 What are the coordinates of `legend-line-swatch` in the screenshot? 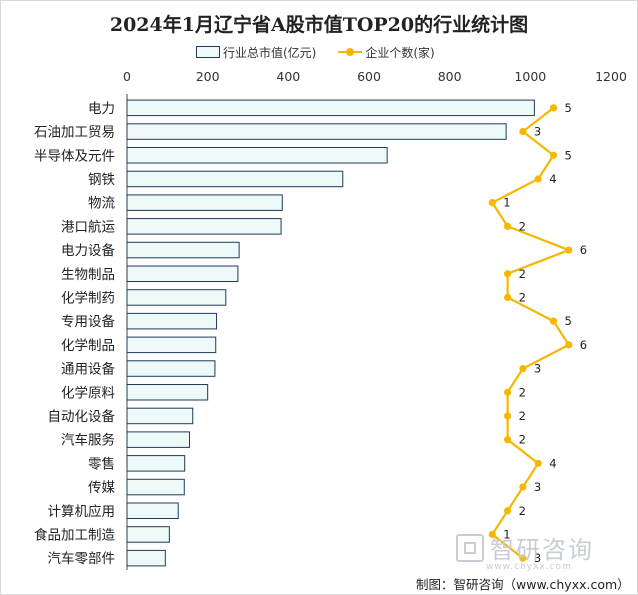 It's located at (350, 52).